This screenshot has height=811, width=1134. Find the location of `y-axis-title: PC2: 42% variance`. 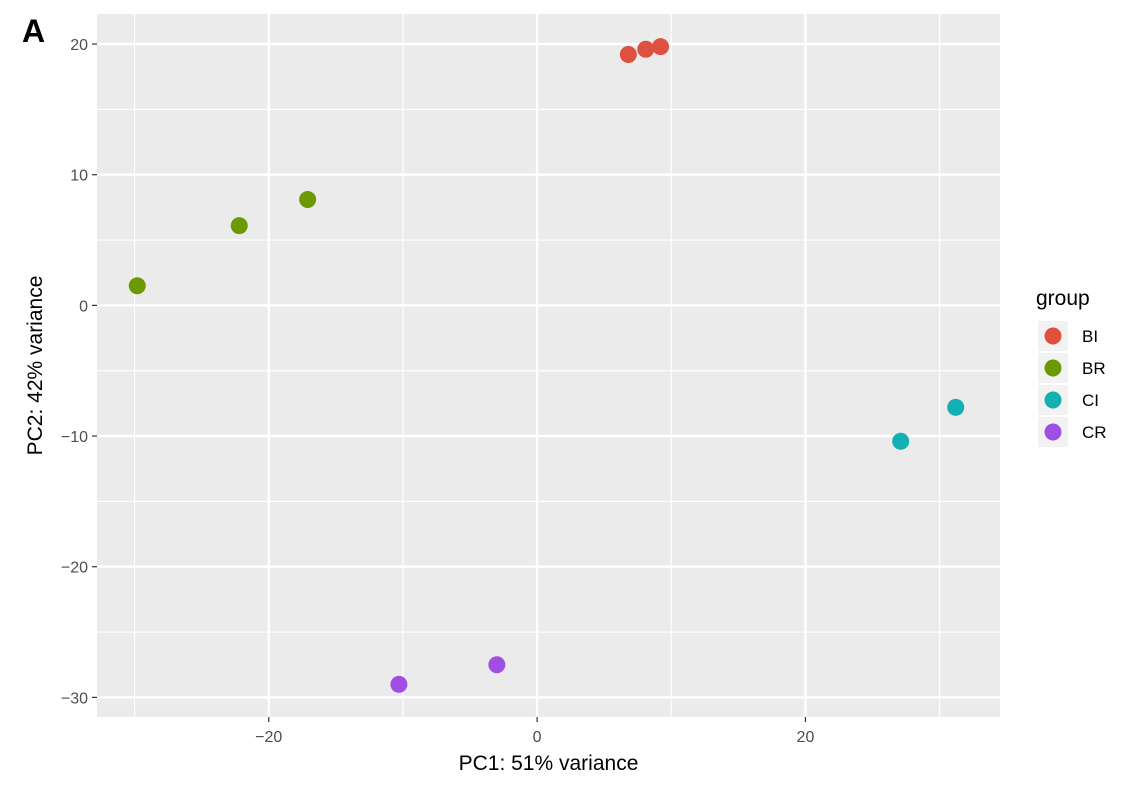

y-axis-title: PC2: 42% variance is located at coordinates (35, 366).